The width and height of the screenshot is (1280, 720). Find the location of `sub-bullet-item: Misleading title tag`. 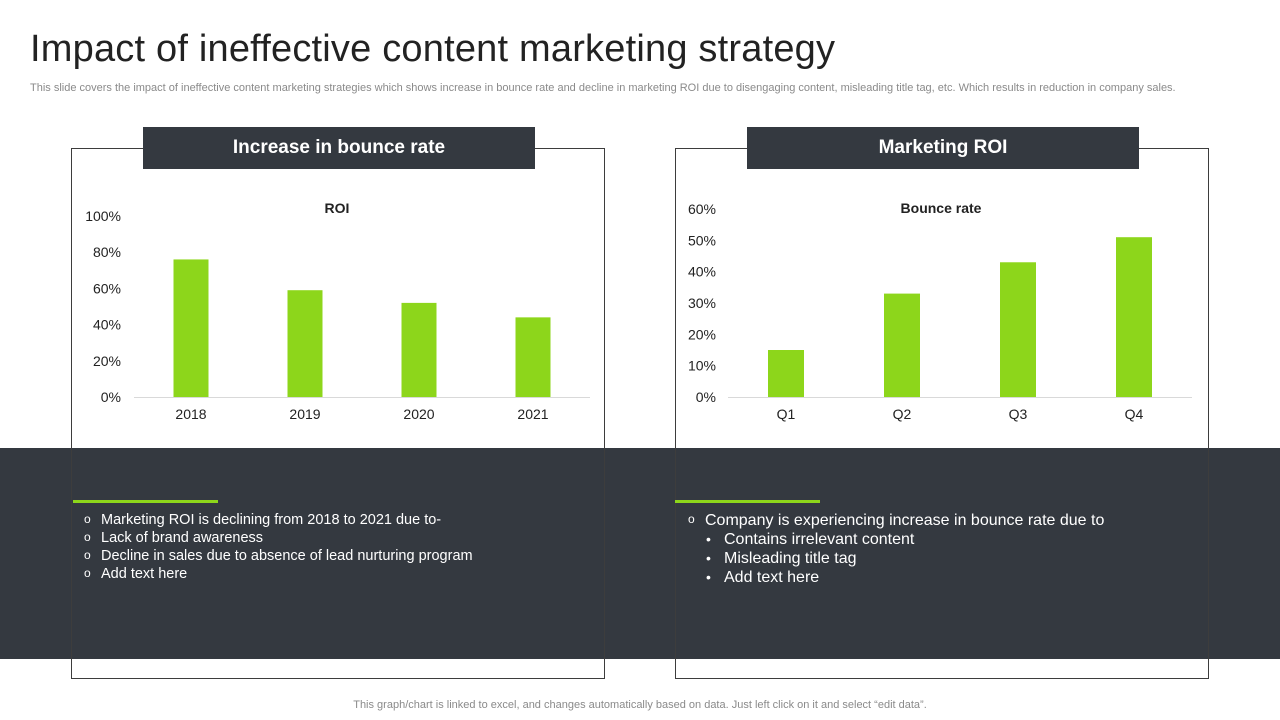

sub-bullet-item: Misleading title tag is located at coordinates (890, 558).